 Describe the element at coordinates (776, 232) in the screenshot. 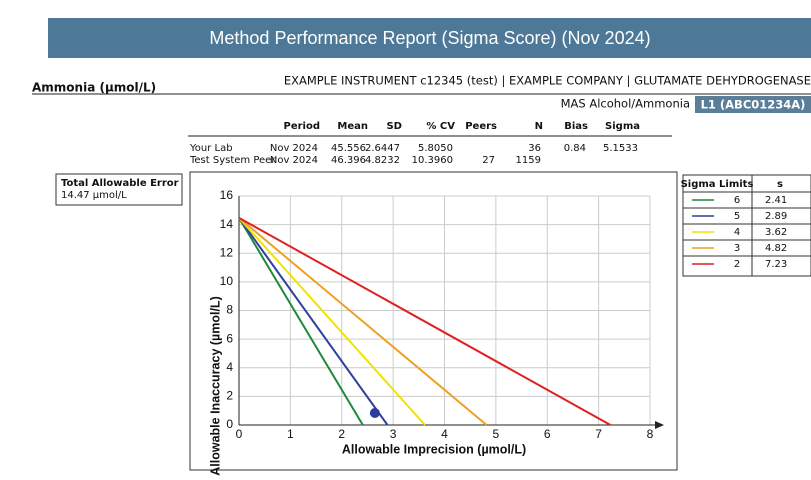

I see `legend-s: 3.62` at that location.